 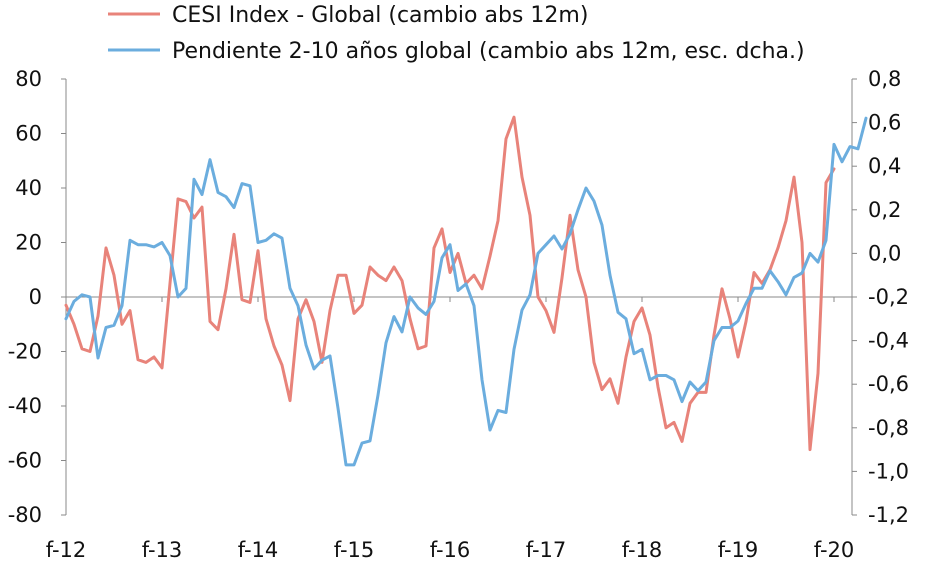 What do you see at coordinates (884, 79) in the screenshot?
I see `right-tick-label: 0,8` at bounding box center [884, 79].